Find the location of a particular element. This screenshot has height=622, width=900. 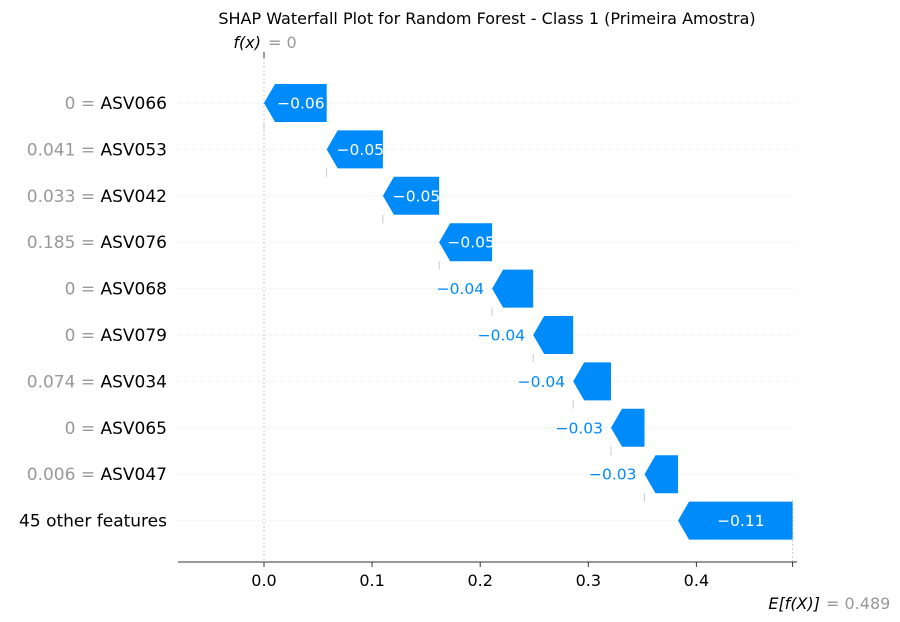

feature-label: 0 = ASV065 is located at coordinates (116, 429).